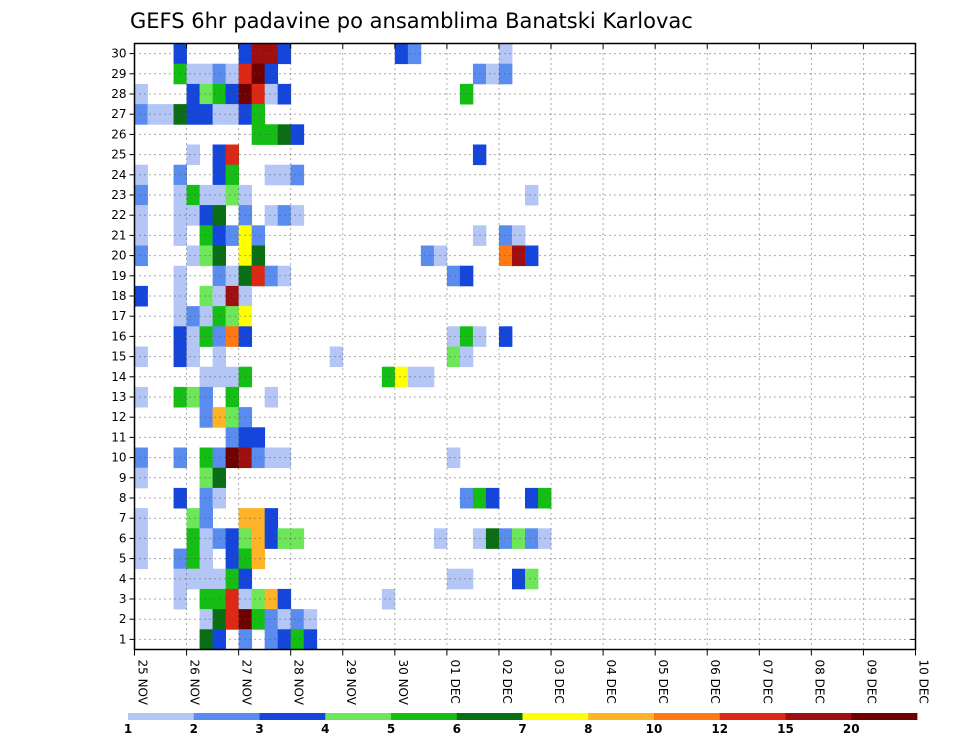  I want to click on cell-m11-t7, so click(232, 437).